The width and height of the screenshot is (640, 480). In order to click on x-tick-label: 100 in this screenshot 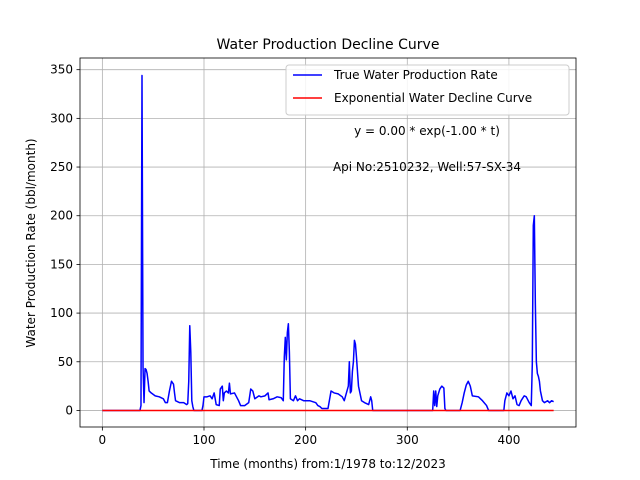, I will do `click(204, 440)`.